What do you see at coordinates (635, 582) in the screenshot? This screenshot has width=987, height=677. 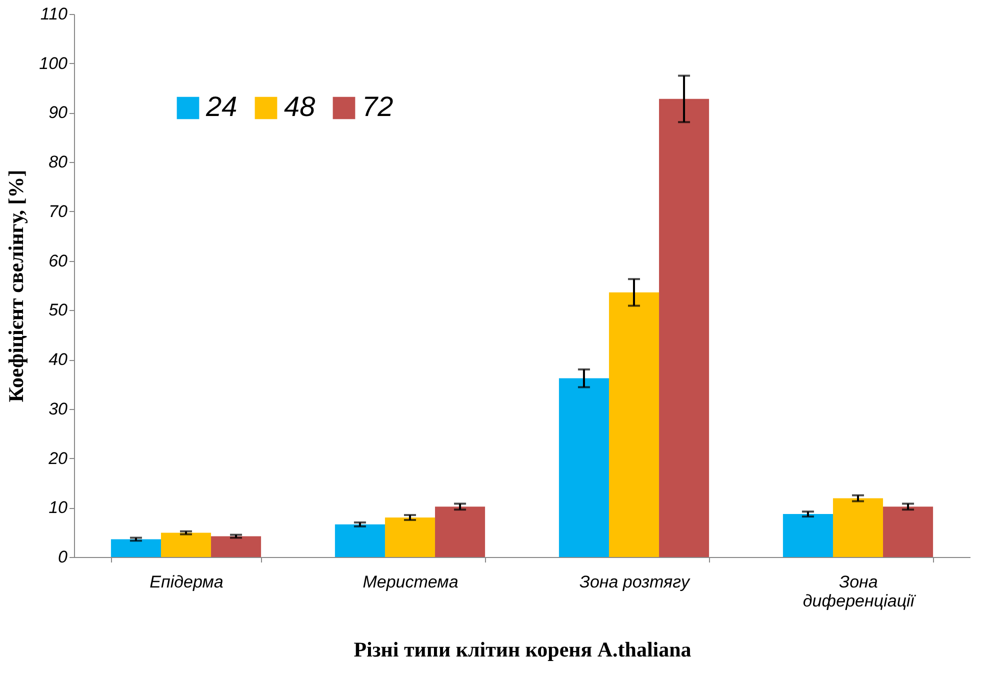 I see `x-tick-label: Зона розтягу` at bounding box center [635, 582].